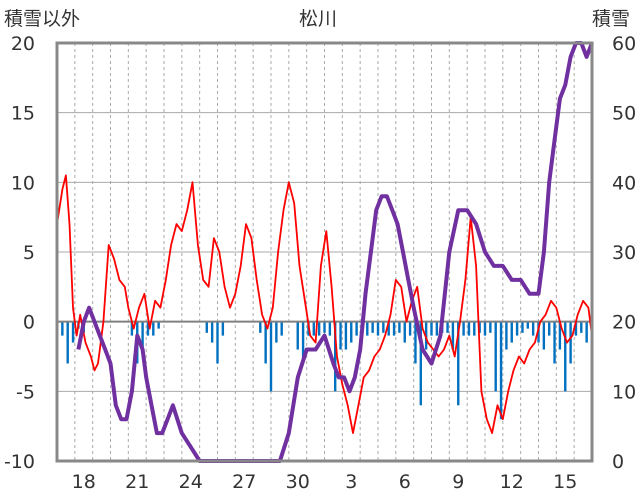 The height and width of the screenshot is (501, 636). What do you see at coordinates (23, 44) in the screenshot?
I see `left-tick-label: 20` at bounding box center [23, 44].